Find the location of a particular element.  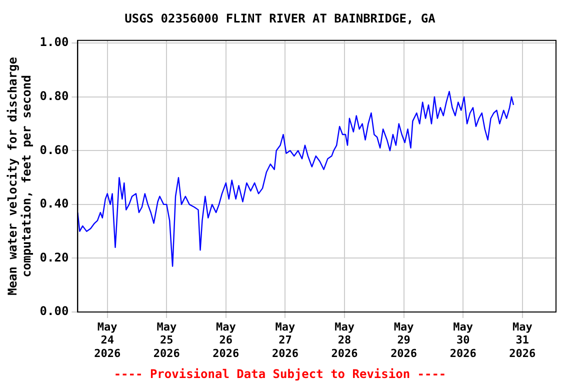

y-tick-label: 0.40 is located at coordinates (54, 203).